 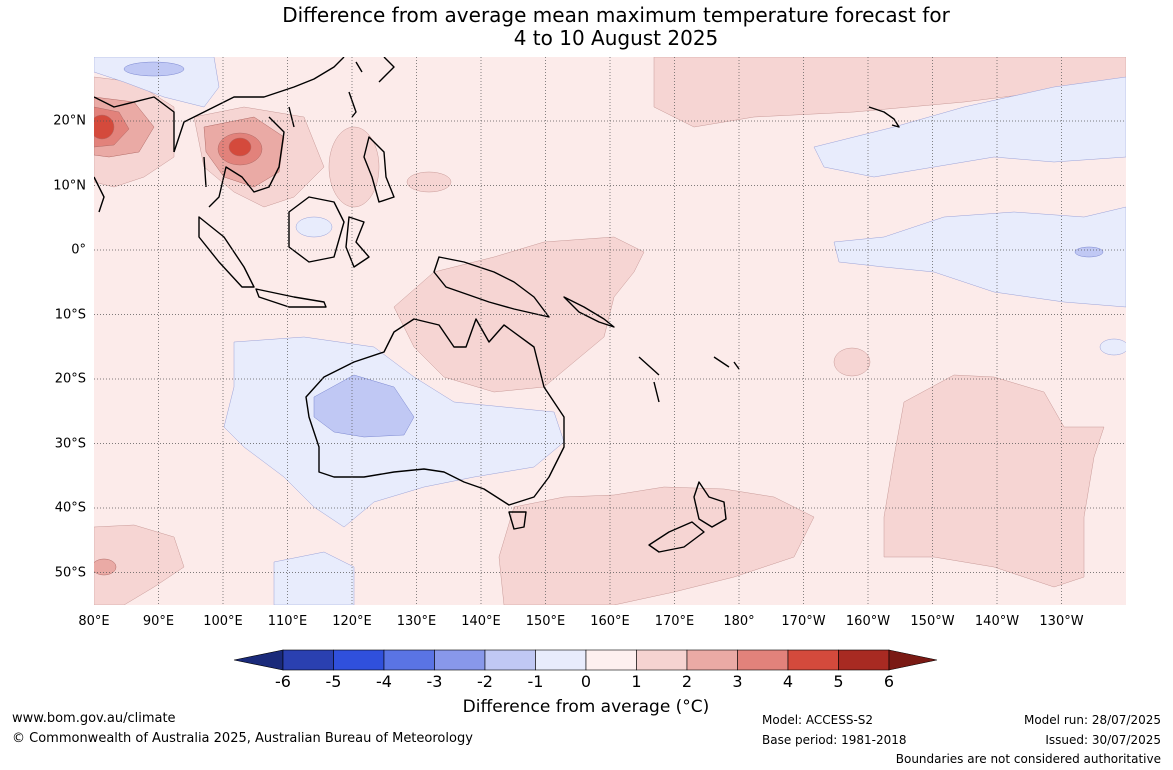 I want to click on colorbar-extend-low, so click(x=258, y=660).